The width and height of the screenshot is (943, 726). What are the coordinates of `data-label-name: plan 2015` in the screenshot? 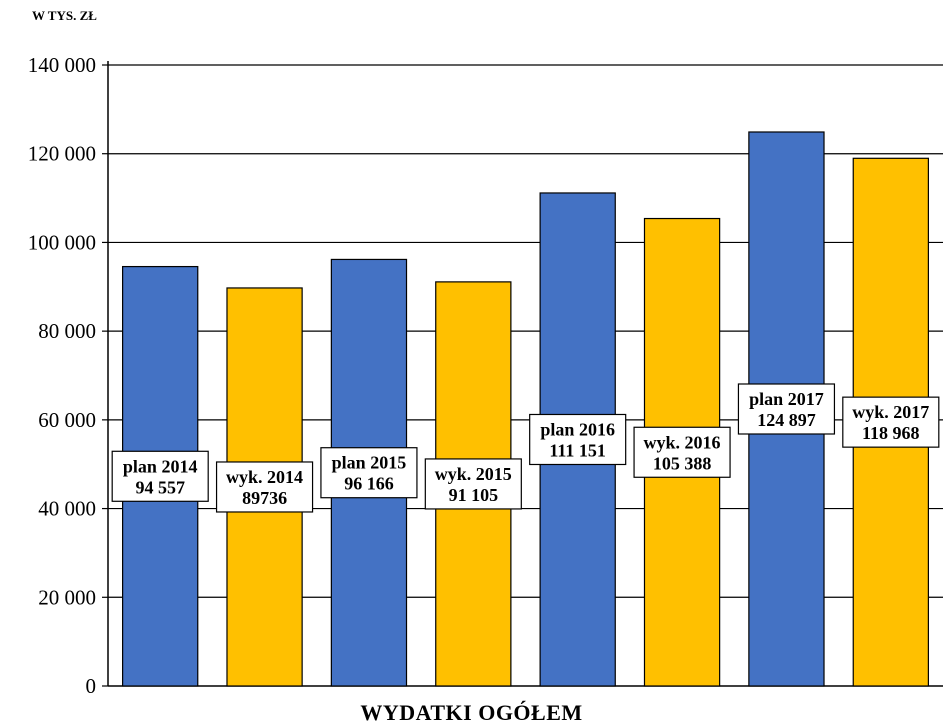 It's located at (369, 463).